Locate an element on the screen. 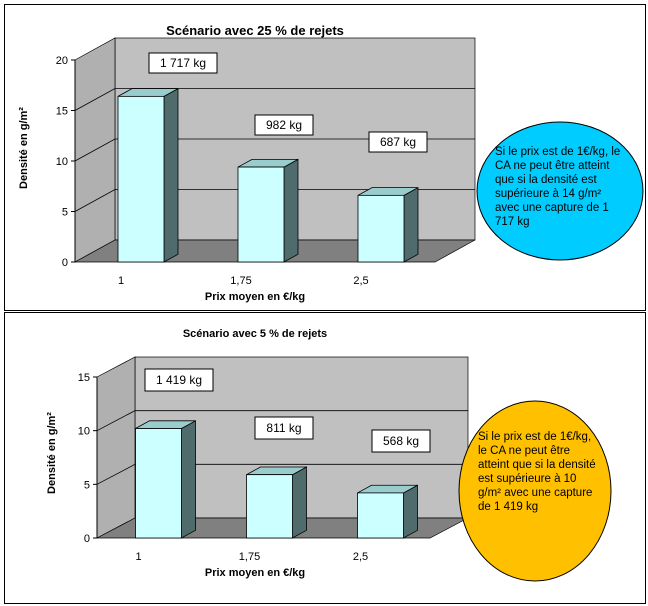 This screenshot has height=606, width=648. chart-title: Scénario avec 25 % de rejets is located at coordinates (255, 30).